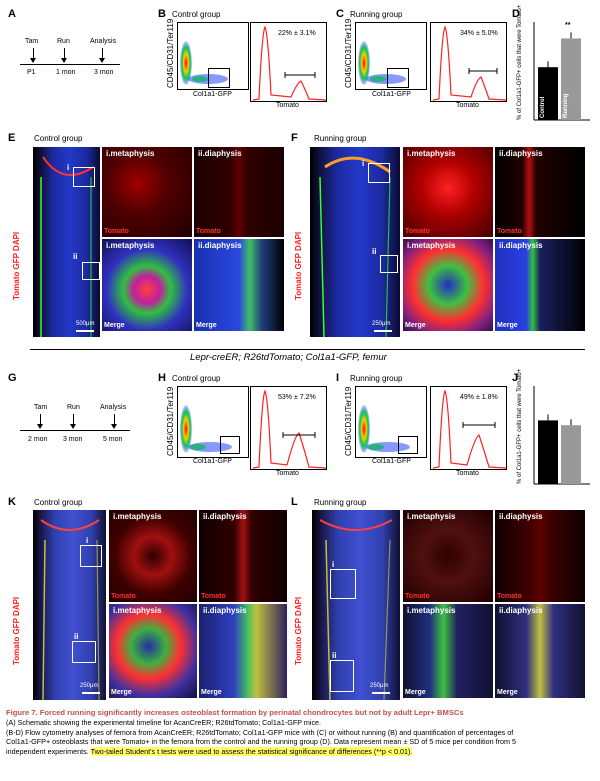 The image size is (600, 781). What do you see at coordinates (12, 502) in the screenshot?
I see `panel-letter: K` at bounding box center [12, 502].